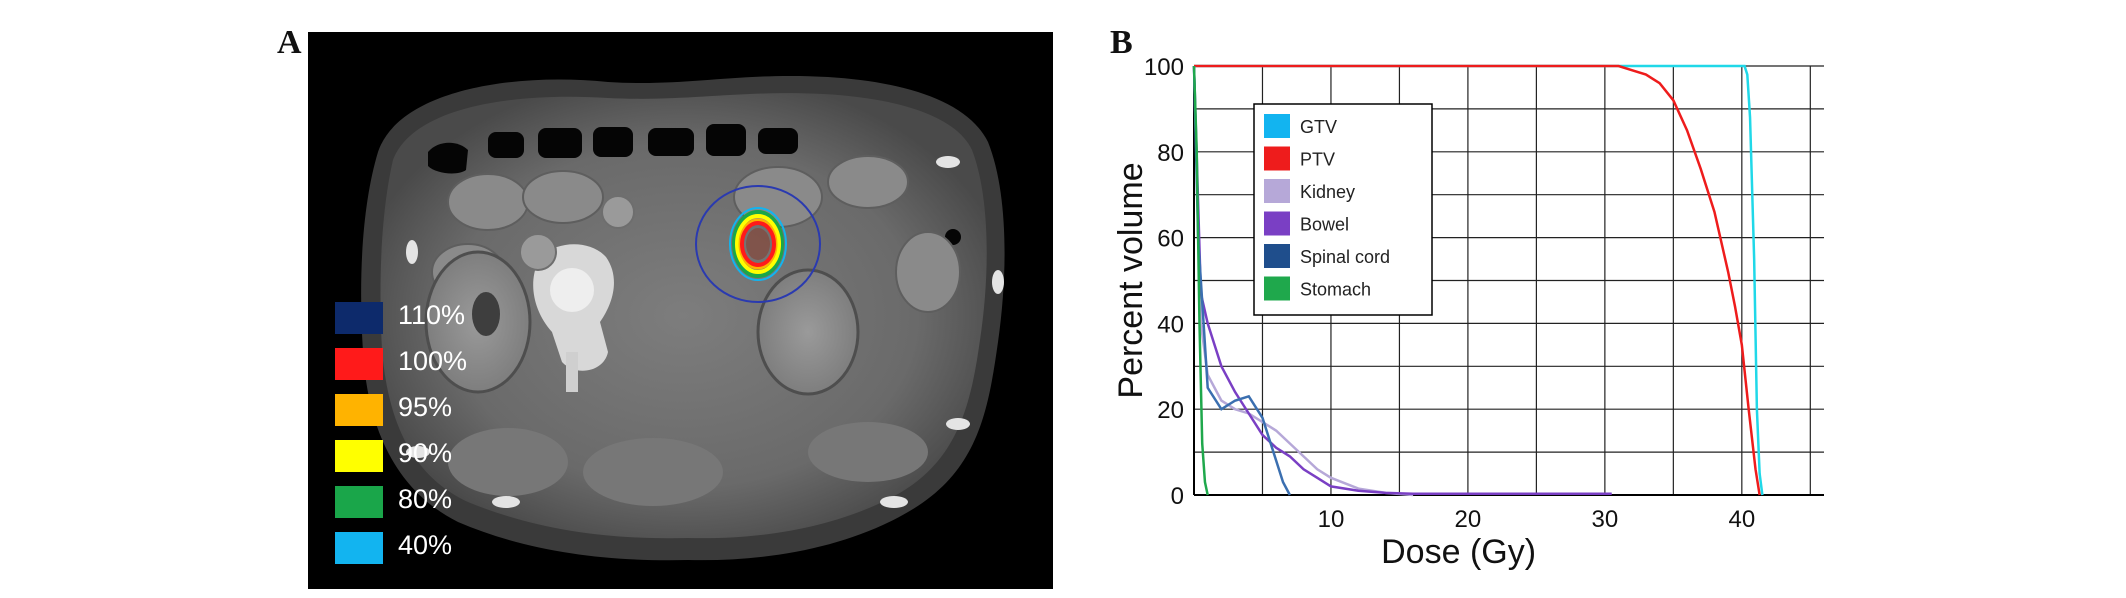 The width and height of the screenshot is (2126, 598). What do you see at coordinates (1170, 153) in the screenshot?
I see `y-tick-label: 80` at bounding box center [1170, 153].